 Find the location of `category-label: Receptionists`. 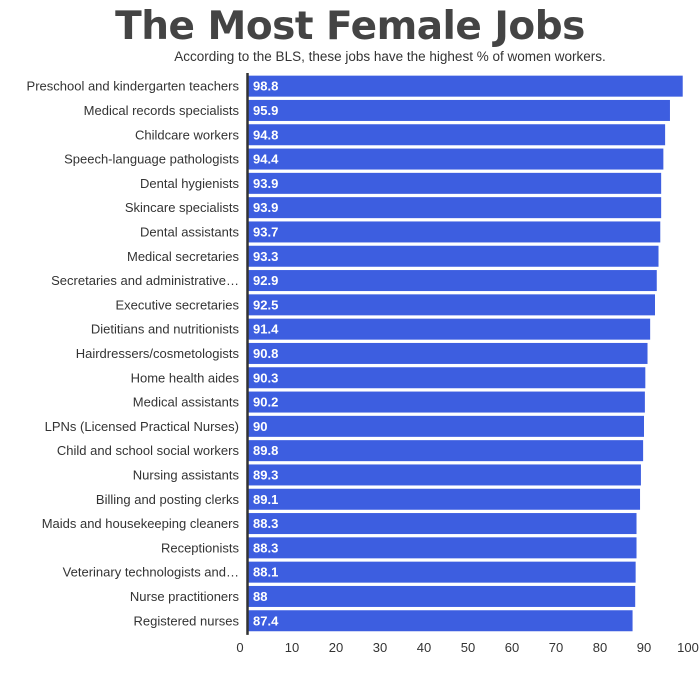

category-label: Receptionists is located at coordinates (200, 547).